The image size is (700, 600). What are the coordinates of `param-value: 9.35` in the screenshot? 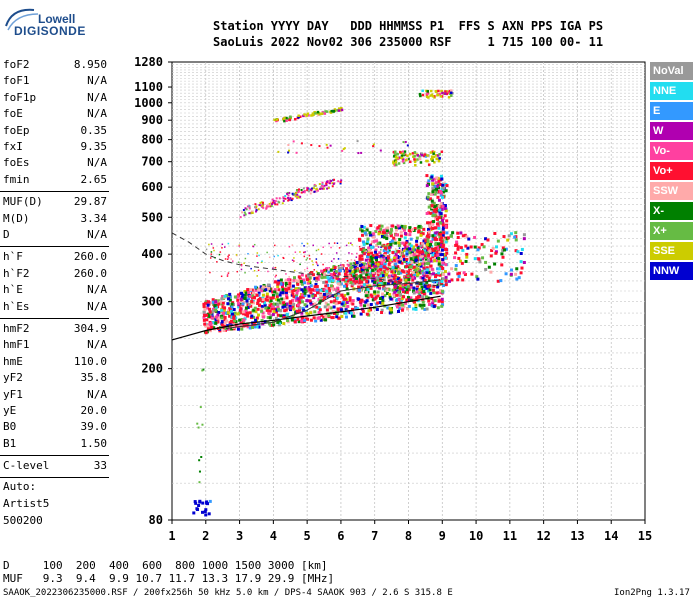 It's located at (94, 146).